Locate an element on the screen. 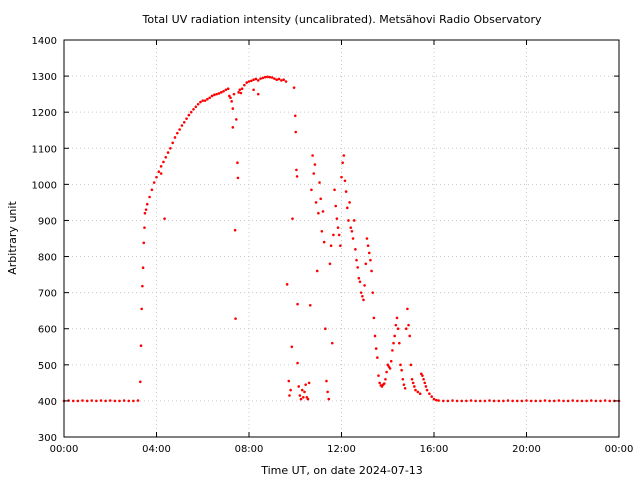  y-tick-label: 900 is located at coordinates (47, 221).